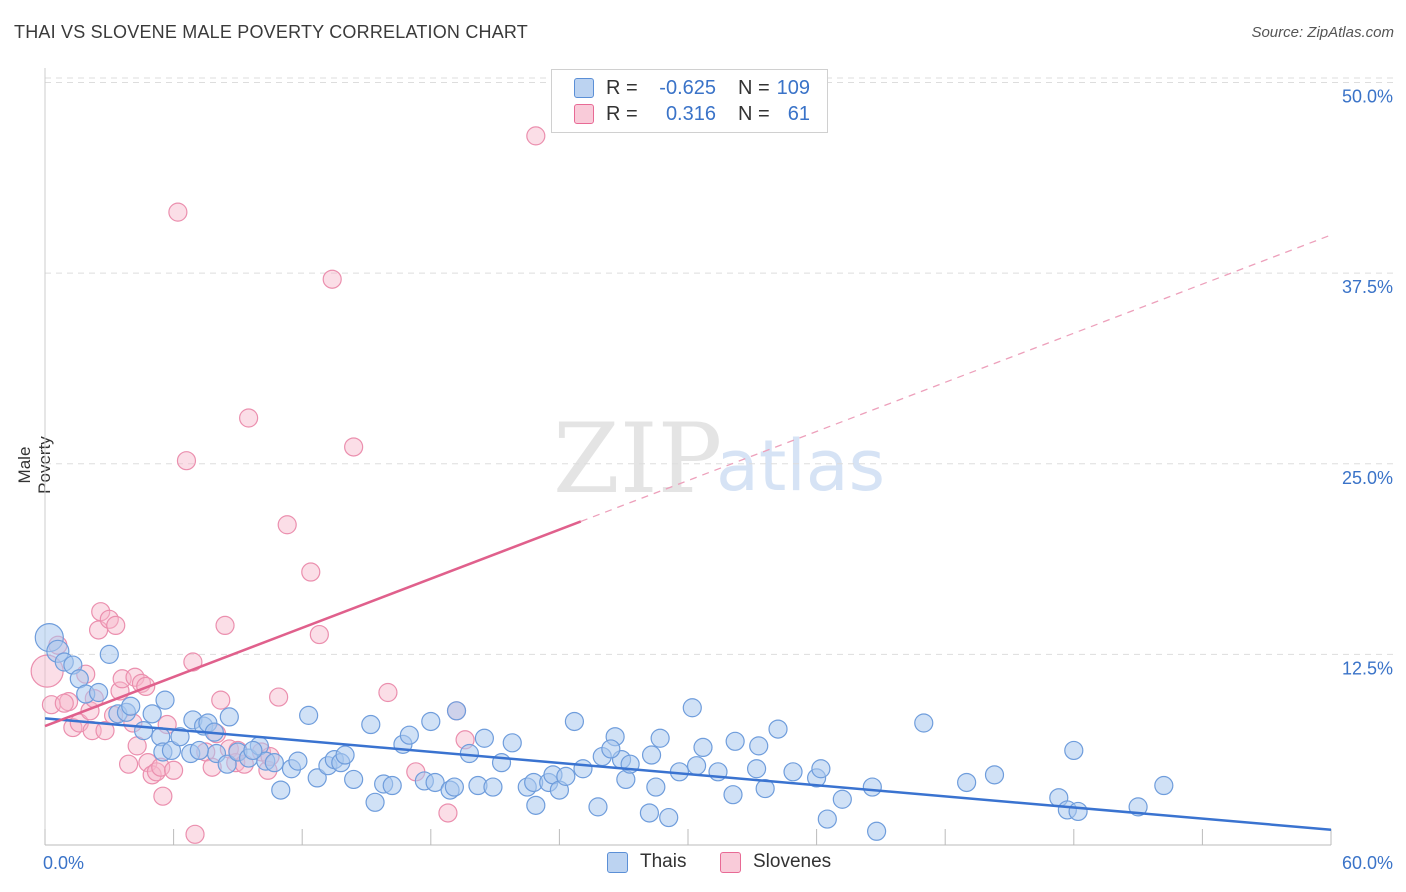 This screenshot has height=892, width=1406. I want to click on thais-swatch, so click(584, 88).